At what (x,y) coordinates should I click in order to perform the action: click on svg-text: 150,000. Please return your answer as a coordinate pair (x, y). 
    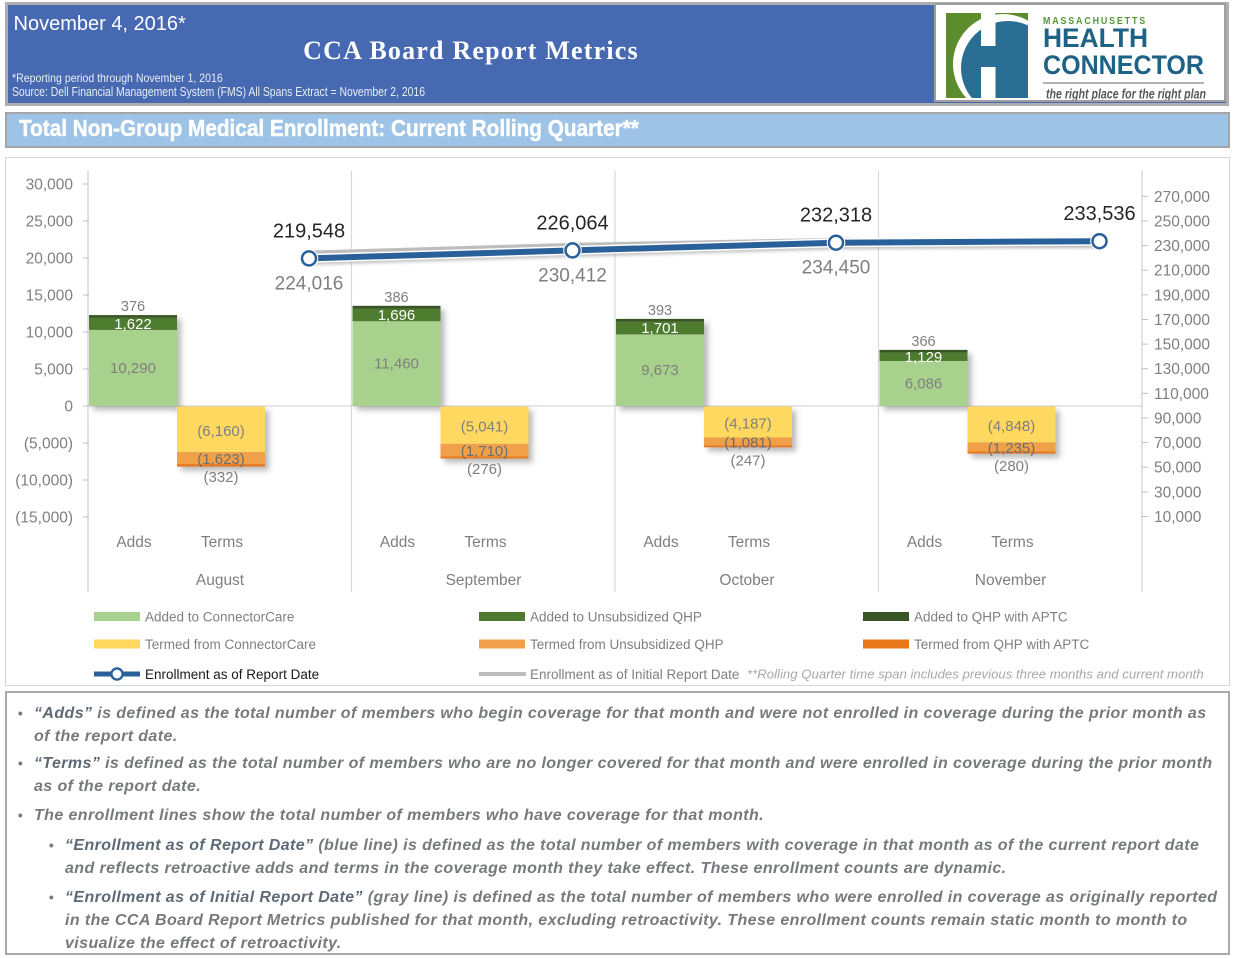
    Looking at the image, I should click on (1182, 345).